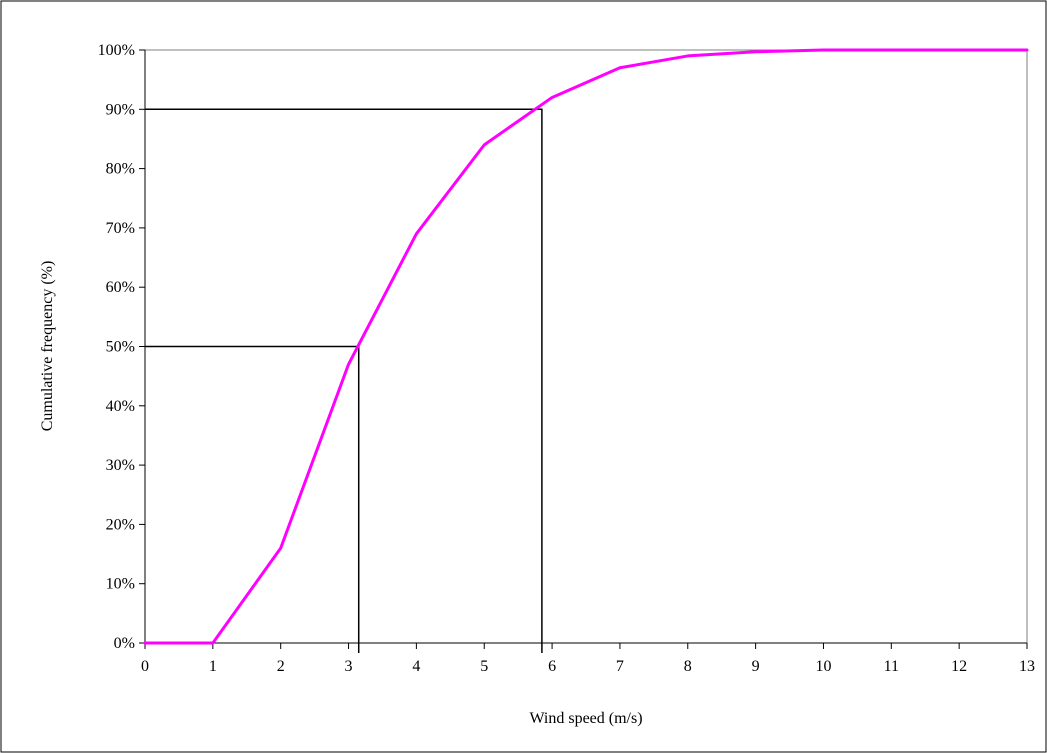 Image resolution: width=1047 pixels, height=753 pixels. What do you see at coordinates (552, 666) in the screenshot?
I see `x-tick-label: 6` at bounding box center [552, 666].